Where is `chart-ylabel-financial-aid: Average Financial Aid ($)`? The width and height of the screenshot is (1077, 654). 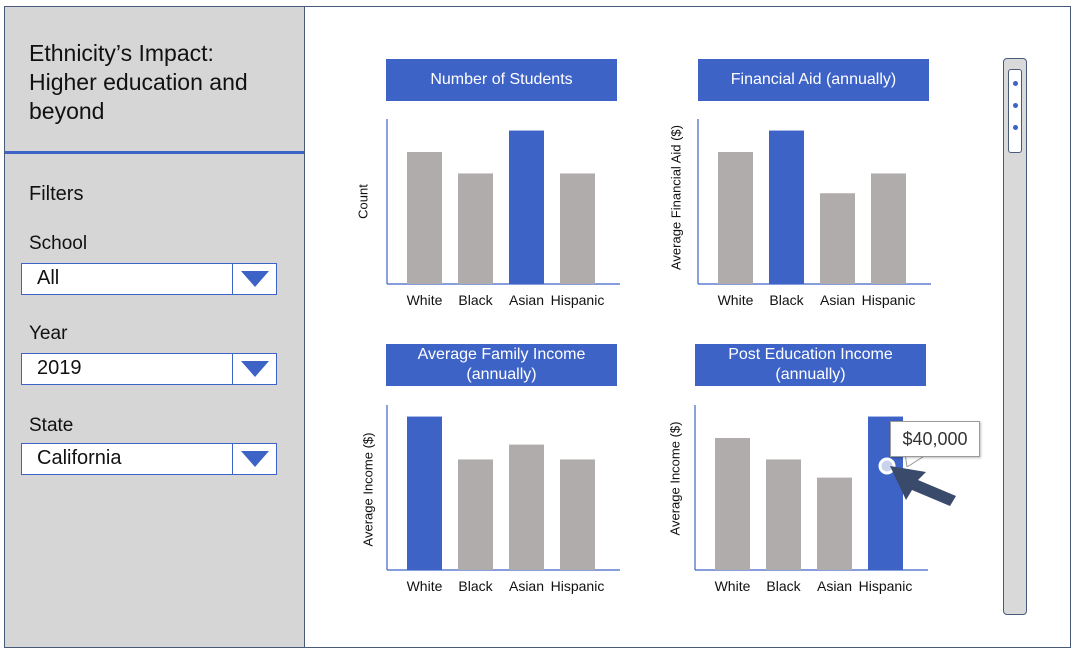
chart-ylabel-financial-aid: Average Financial Aid ($) is located at coordinates (676, 198).